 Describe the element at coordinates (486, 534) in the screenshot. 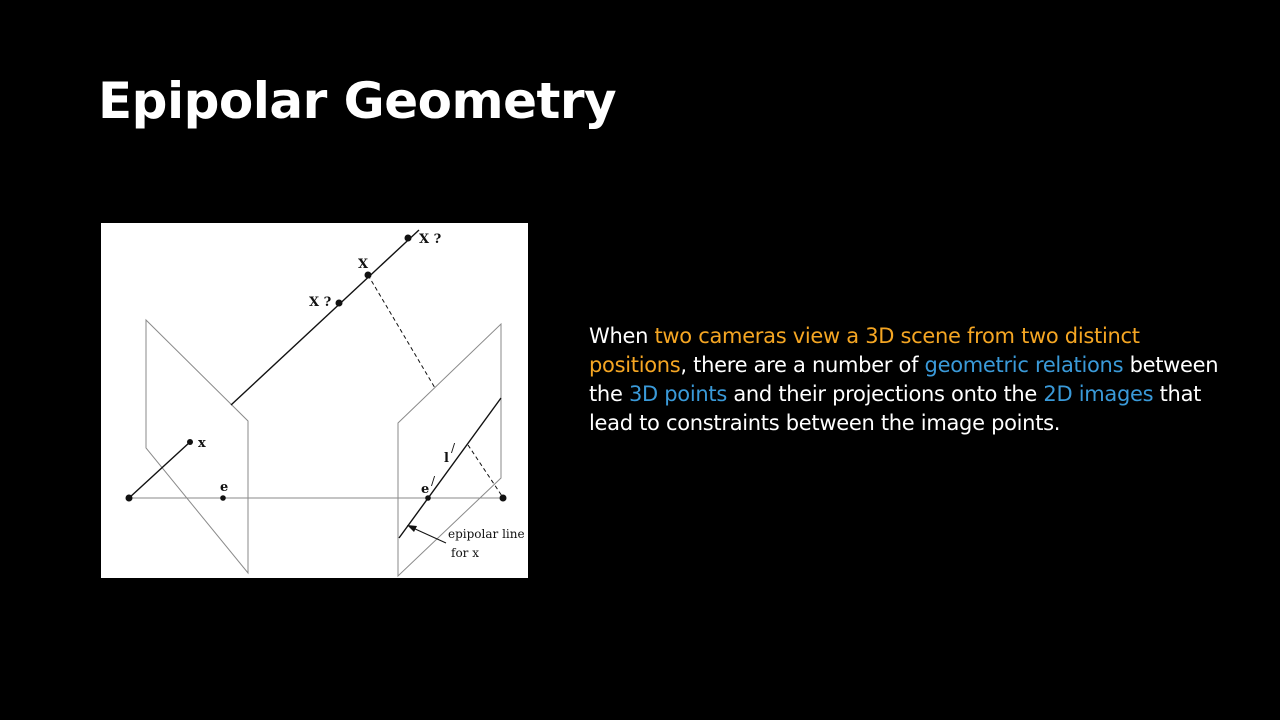

I see `caption-line1: epipolar line` at that location.